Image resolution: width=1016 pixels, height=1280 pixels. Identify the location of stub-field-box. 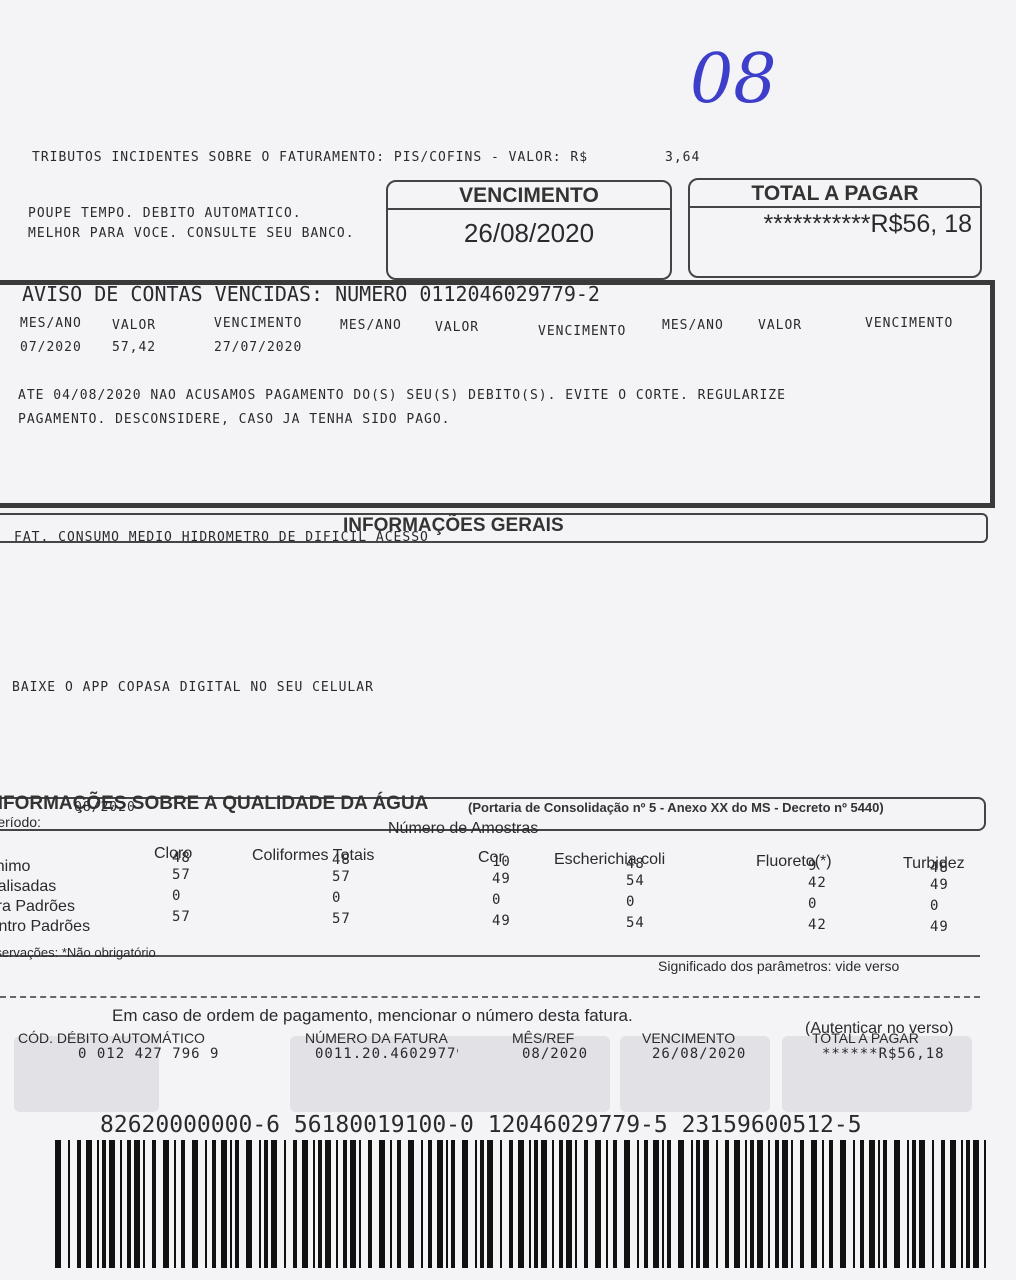
(877, 1074).